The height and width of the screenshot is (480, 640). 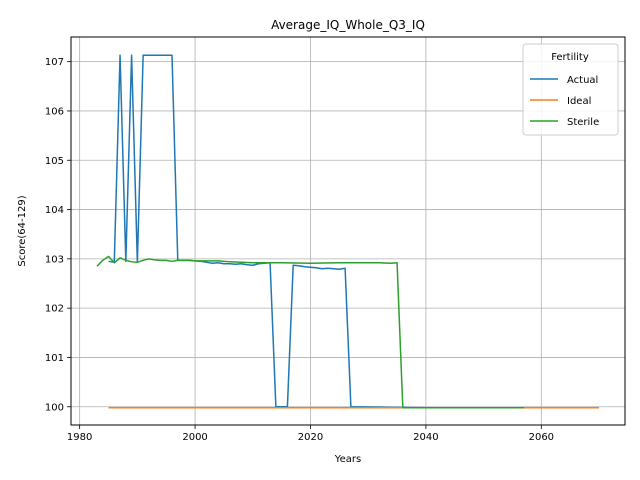 I want to click on y-tick-label: 104, so click(x=54, y=210).